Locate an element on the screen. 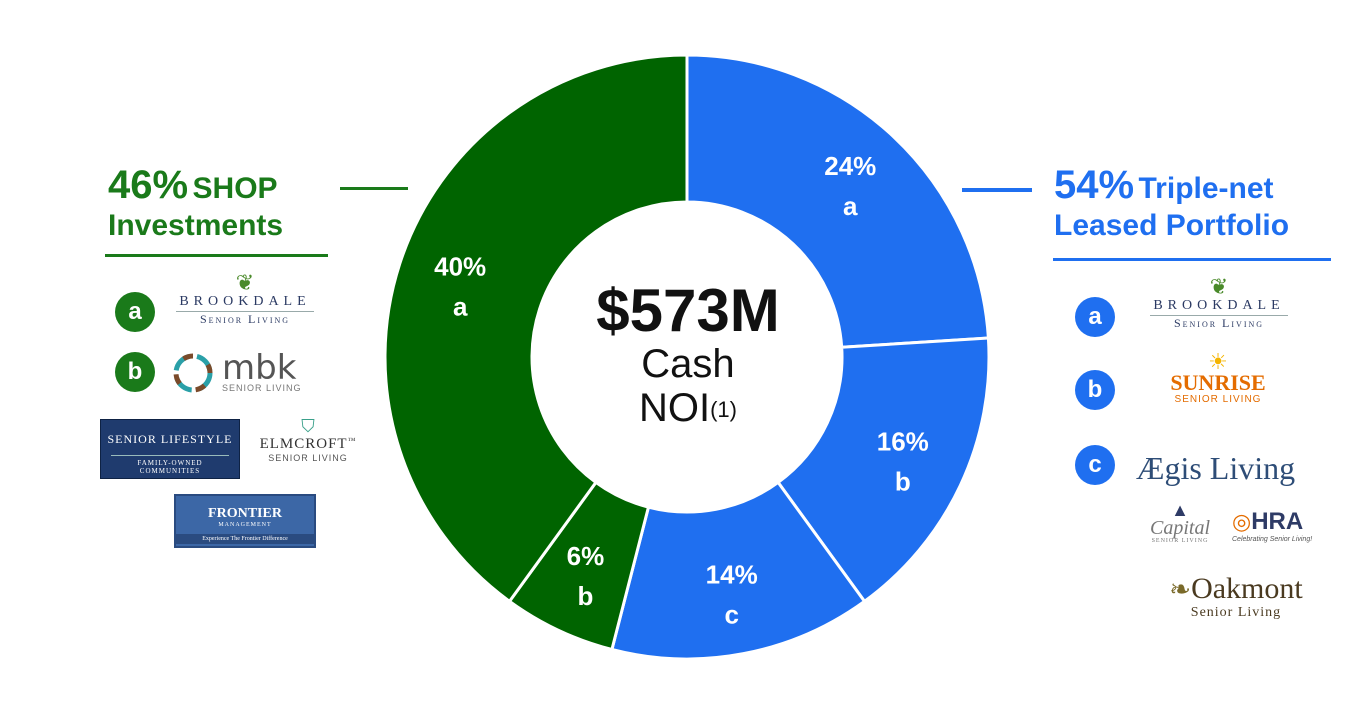 The image size is (1361, 717). shield-icon: ⛉ is located at coordinates (308, 426).